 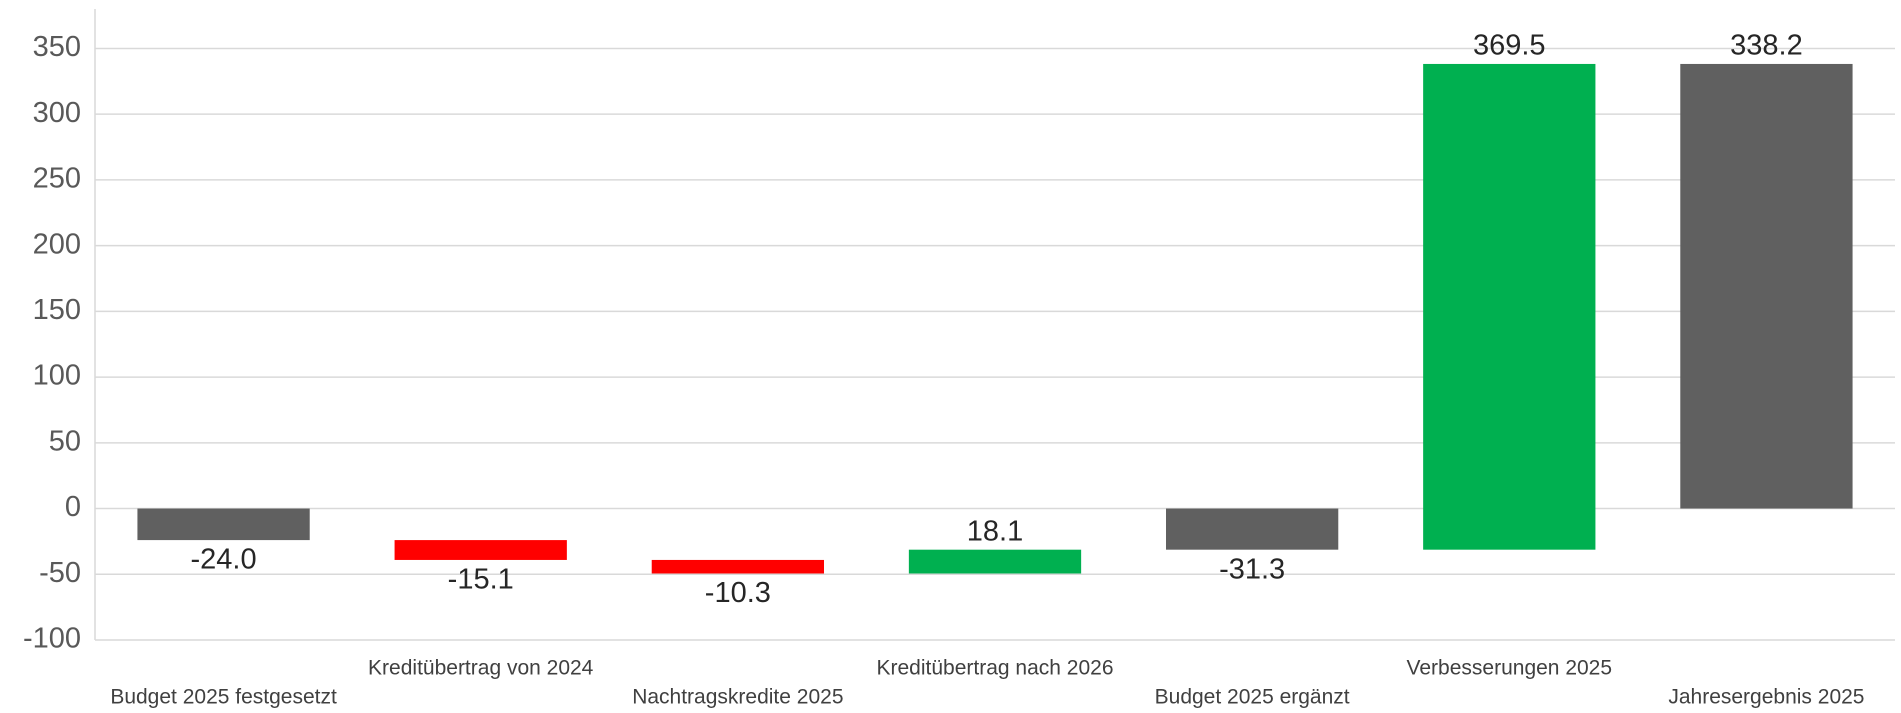 I want to click on x-tick-label: Budget 2025 festgesetzt, so click(x=223, y=697).